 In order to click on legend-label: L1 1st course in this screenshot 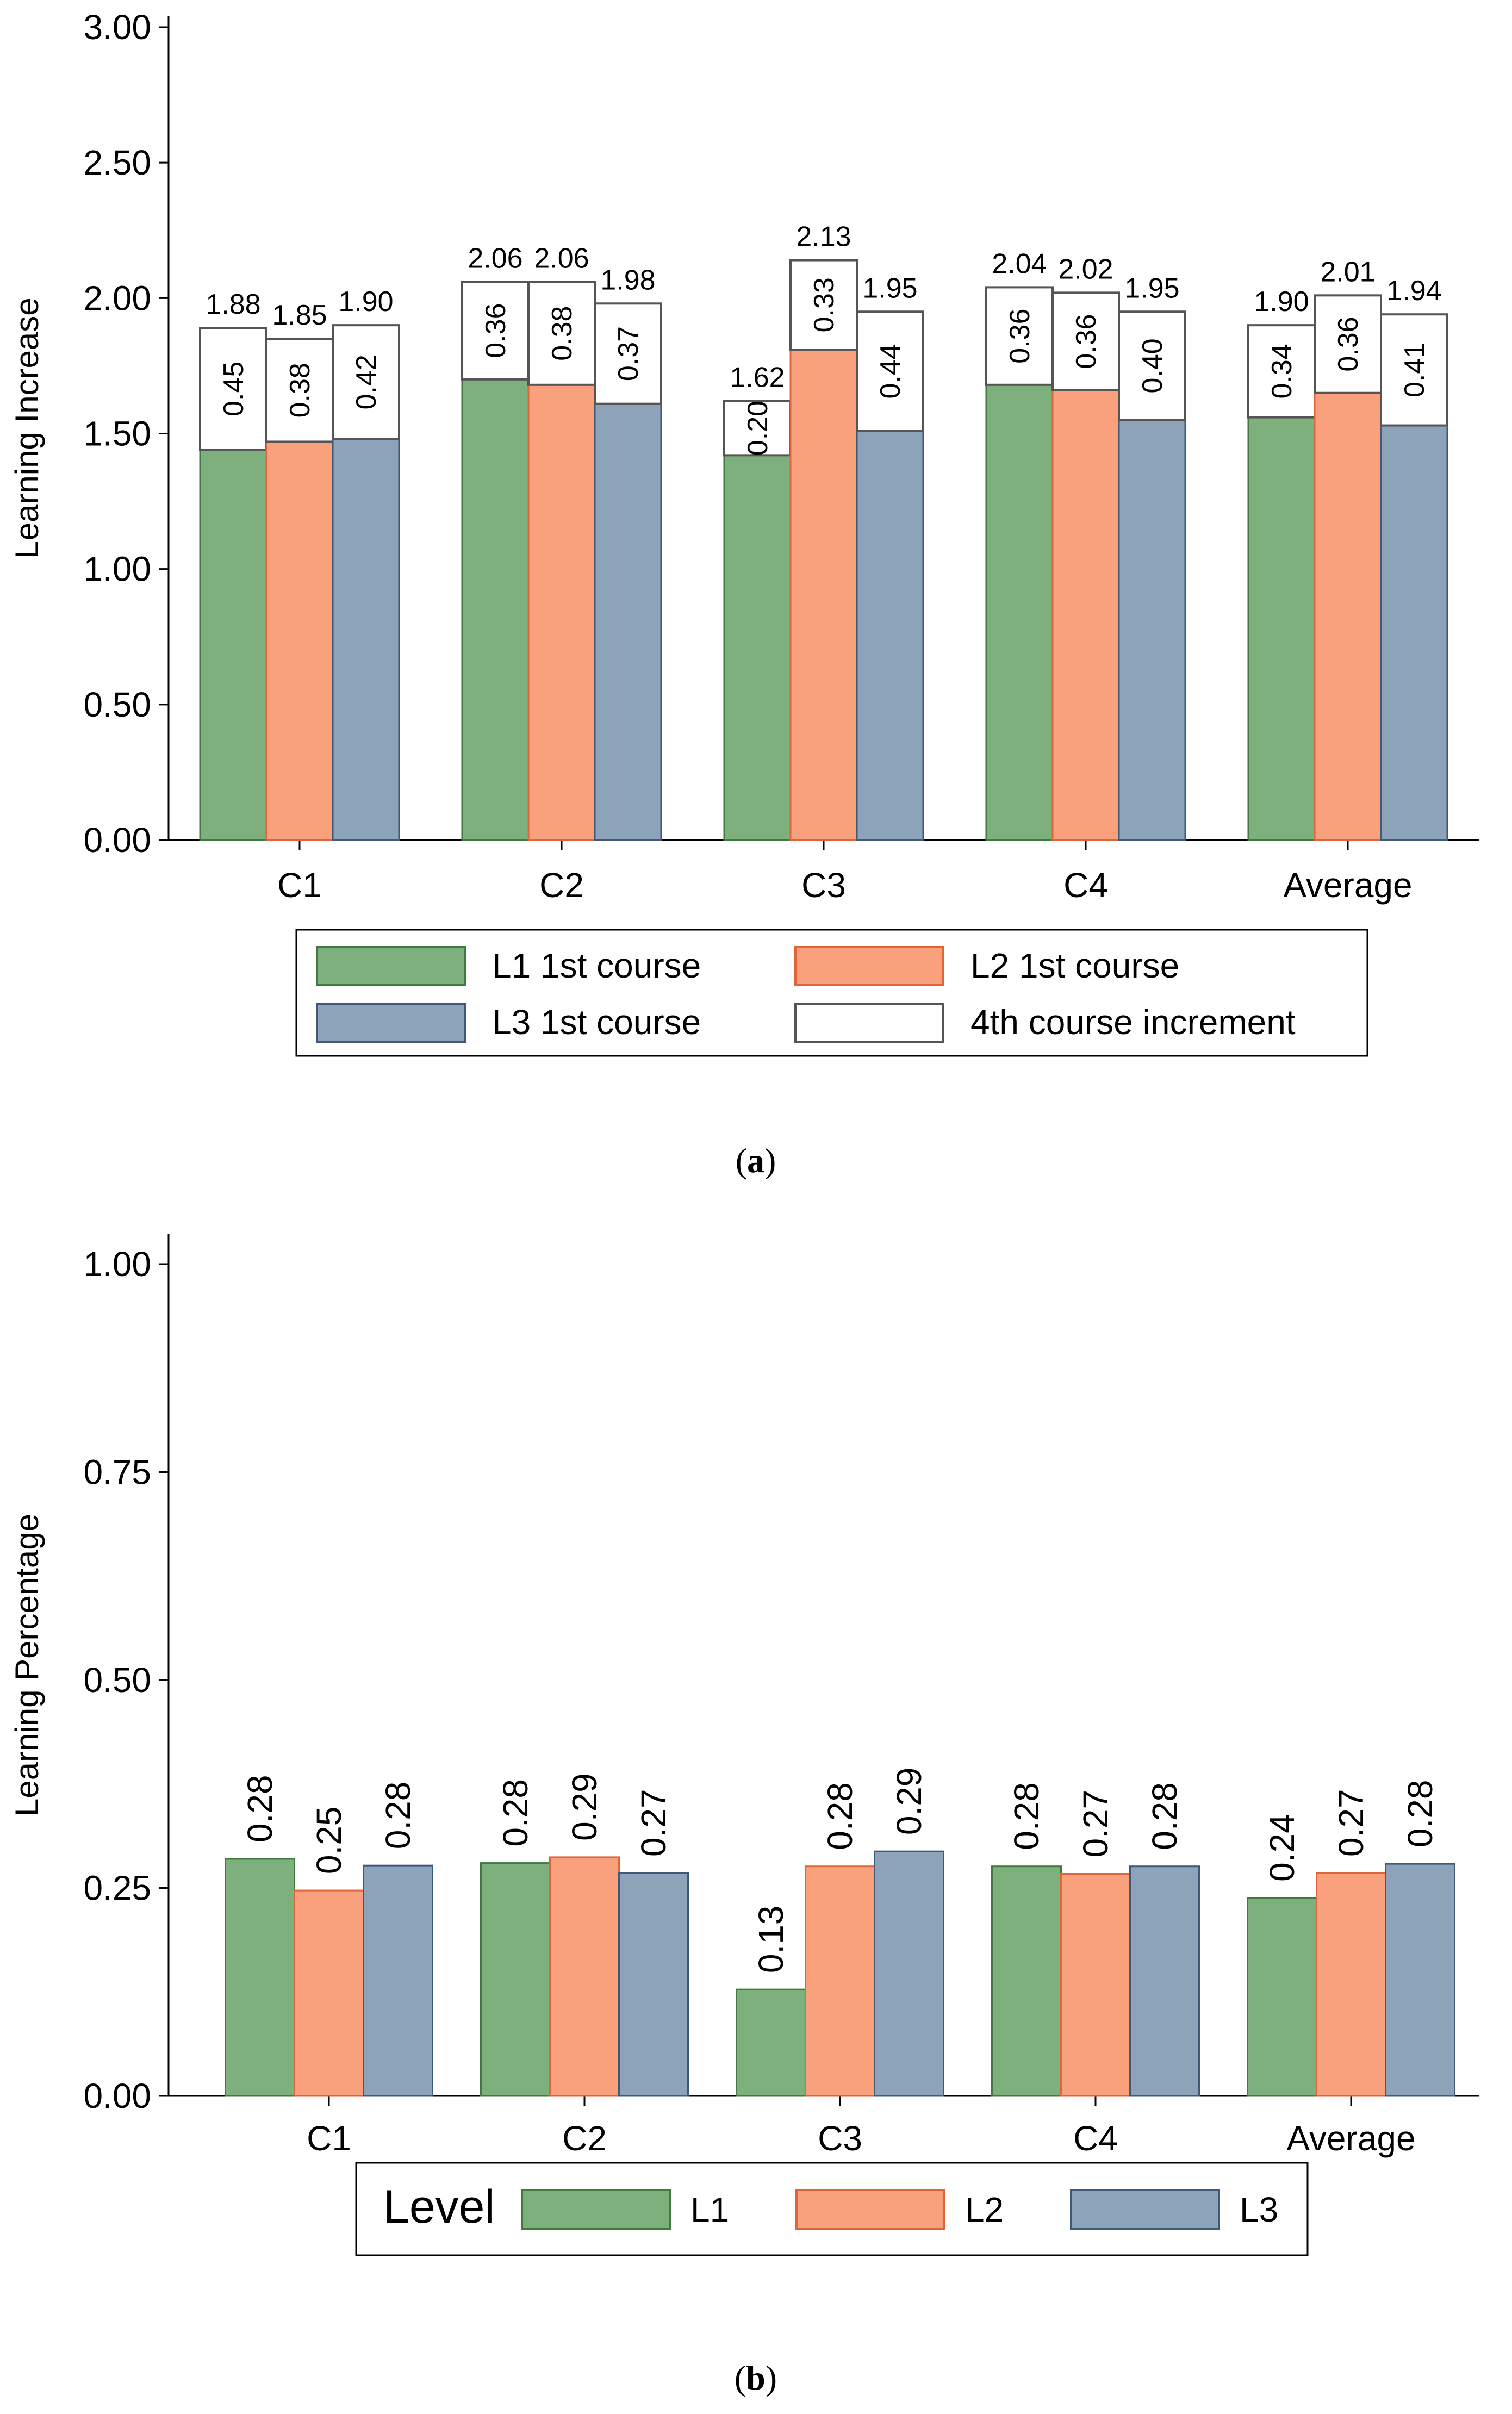, I will do `click(596, 965)`.